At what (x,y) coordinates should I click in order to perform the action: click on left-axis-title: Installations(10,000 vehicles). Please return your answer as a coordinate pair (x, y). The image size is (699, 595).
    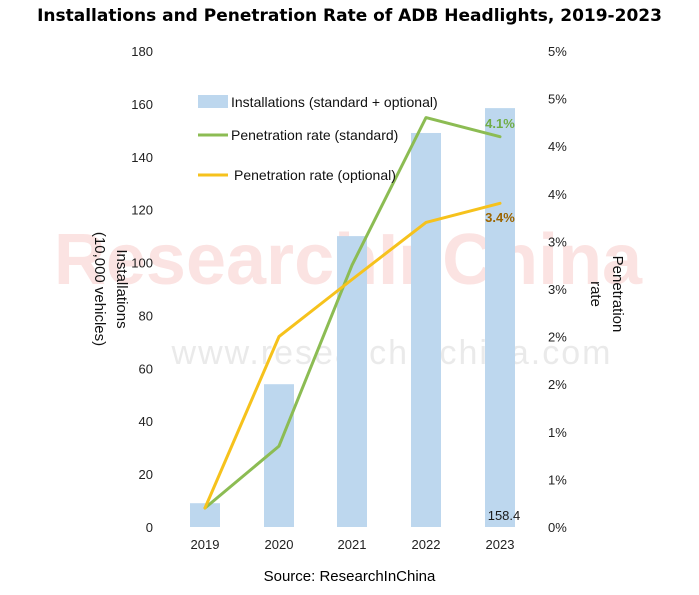
    Looking at the image, I should click on (110, 289).